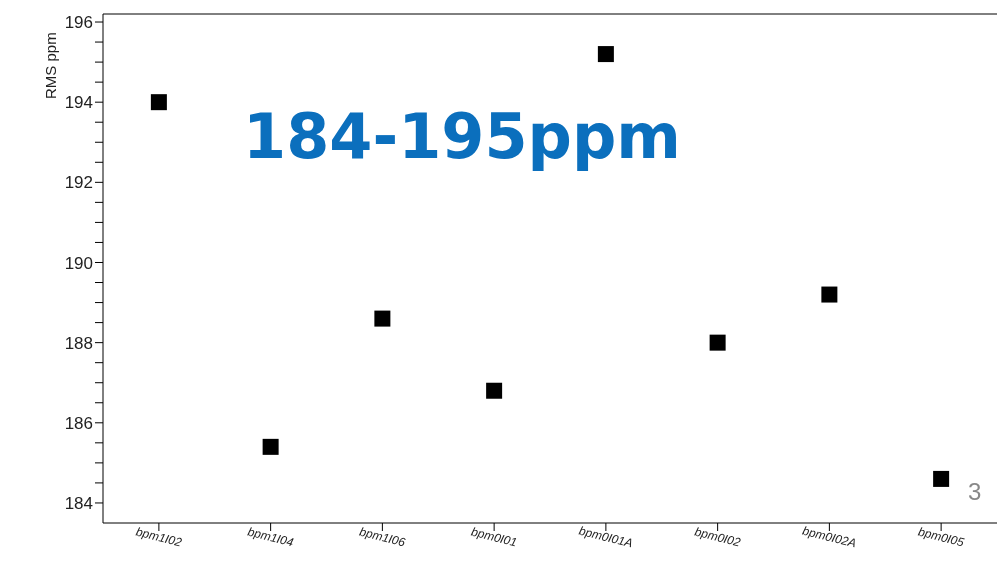  What do you see at coordinates (78, 423) in the screenshot?
I see `y-tick-label: 186` at bounding box center [78, 423].